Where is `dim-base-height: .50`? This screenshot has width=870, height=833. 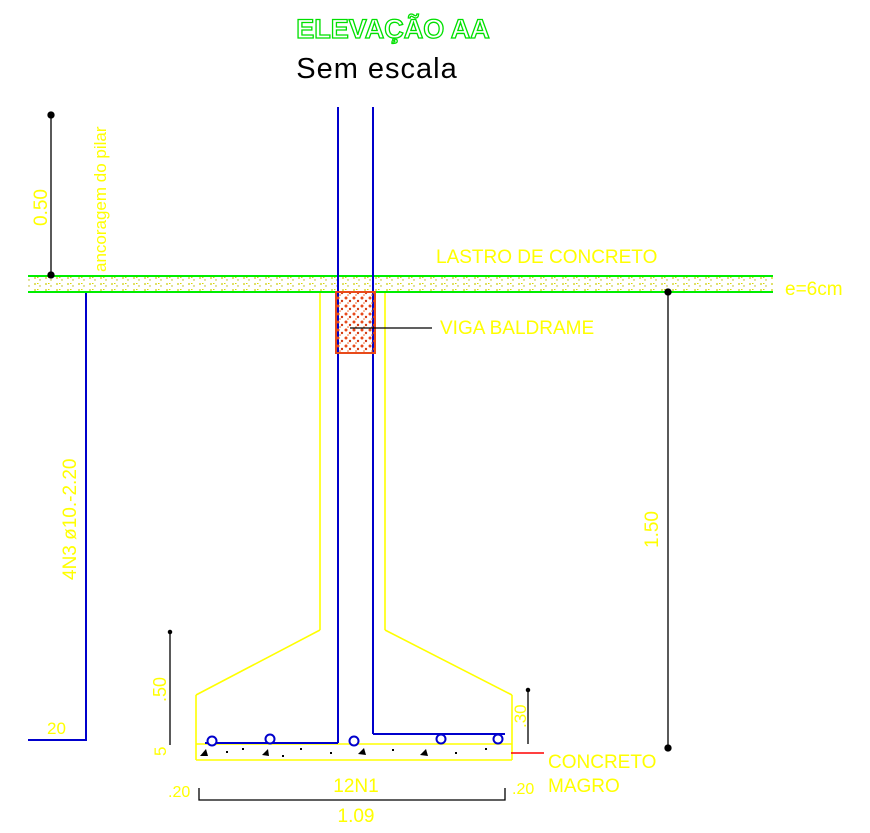 dim-base-height: .50 is located at coordinates (160, 689).